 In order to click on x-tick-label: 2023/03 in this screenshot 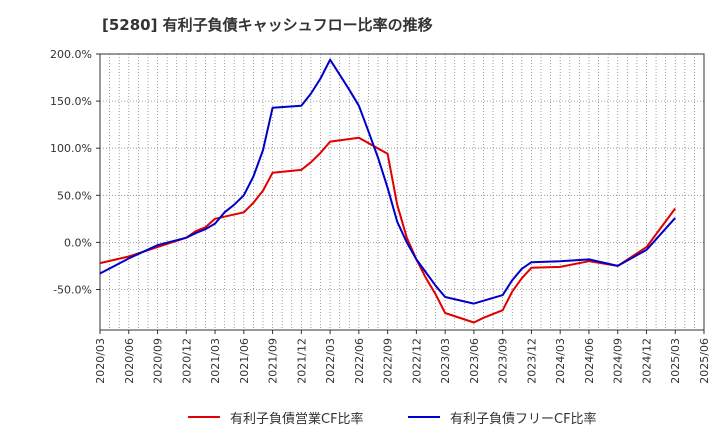, I will do `click(445, 361)`.